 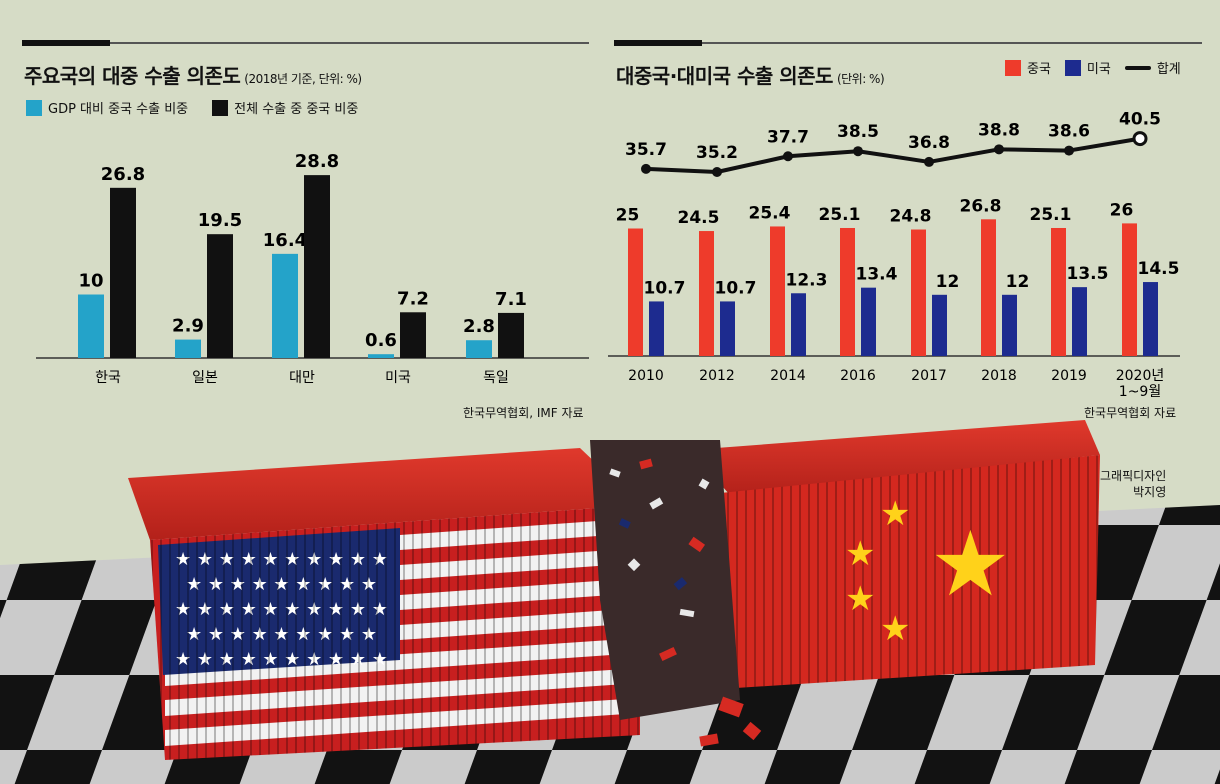 I want to click on x-tick-label: 일본, so click(x=205, y=378).